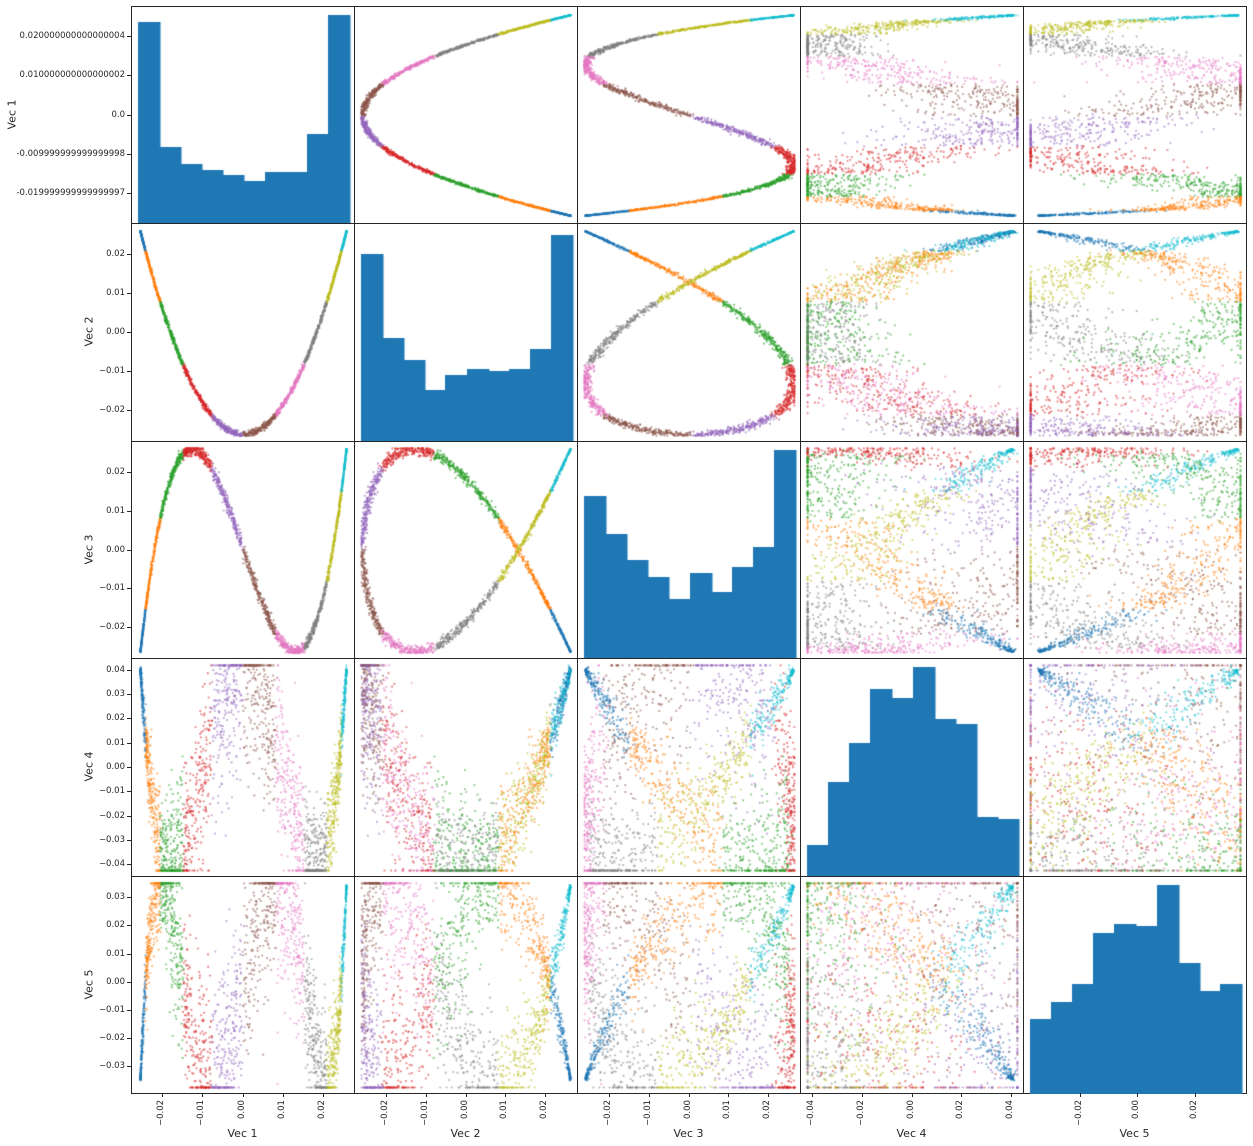 The height and width of the screenshot is (1146, 1253). Describe the element at coordinates (1135, 985) in the screenshot. I see `histogram-vec5` at that location.